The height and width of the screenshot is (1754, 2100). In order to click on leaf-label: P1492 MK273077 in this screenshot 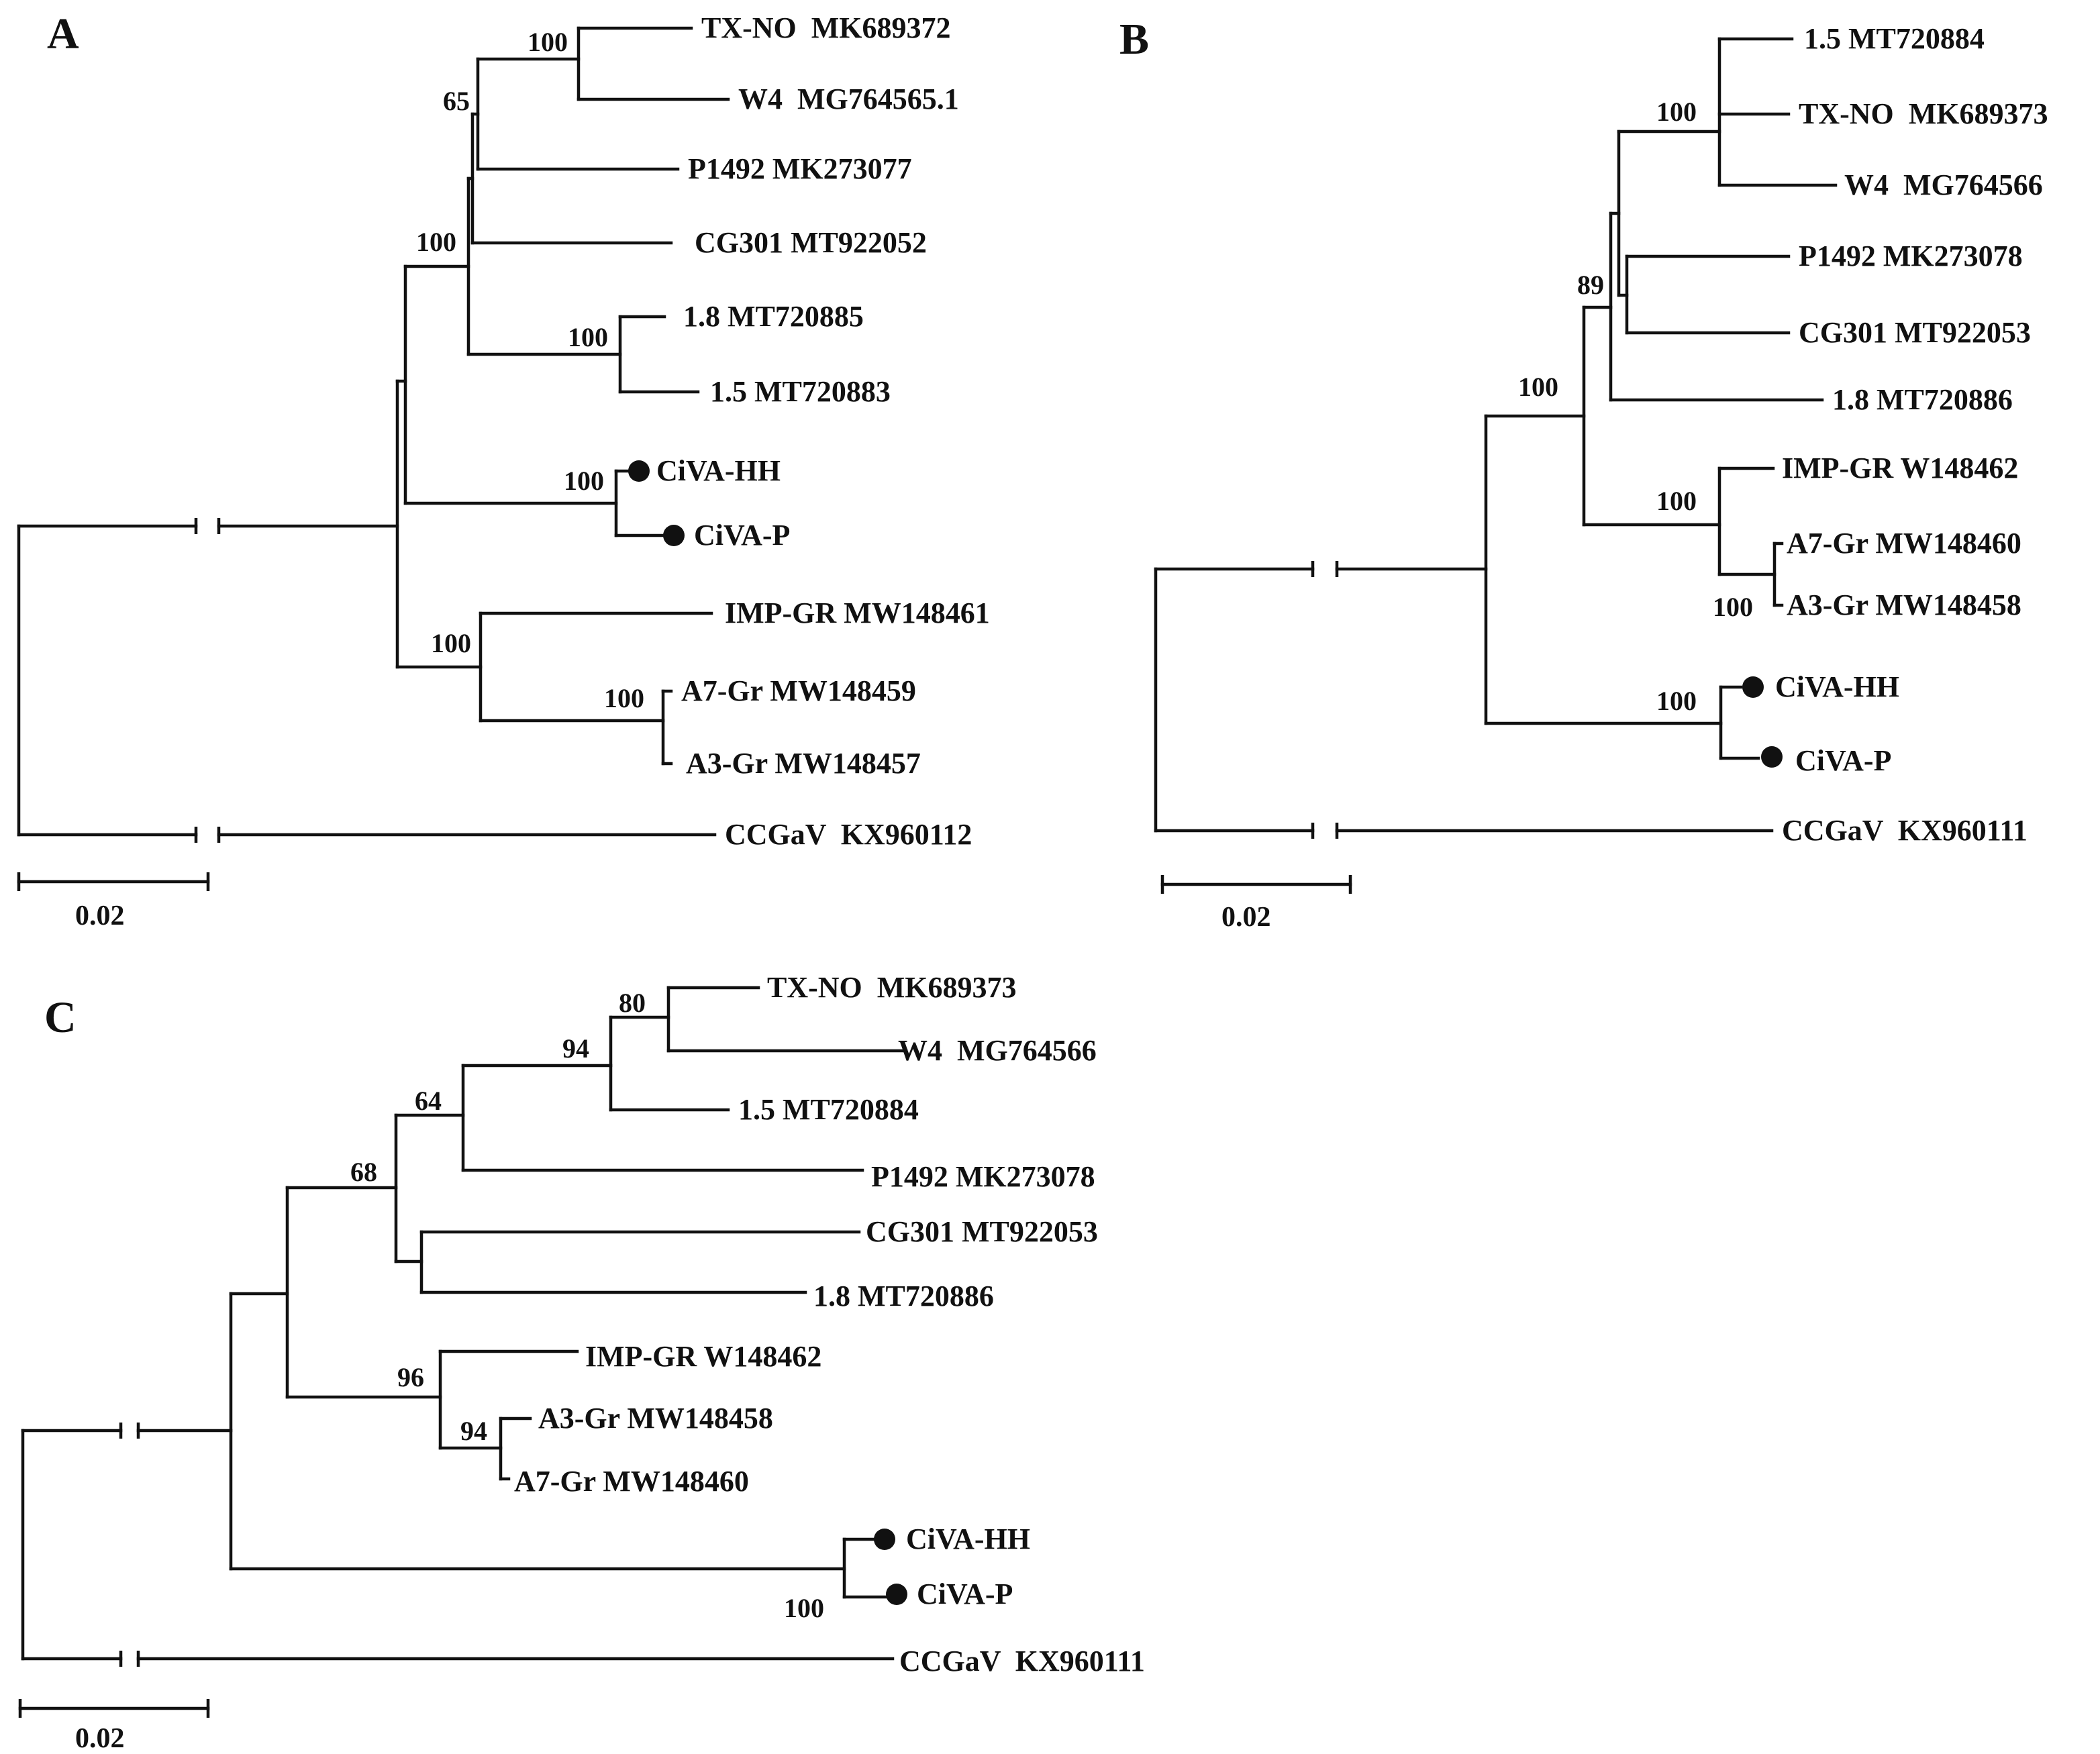, I will do `click(800, 168)`.